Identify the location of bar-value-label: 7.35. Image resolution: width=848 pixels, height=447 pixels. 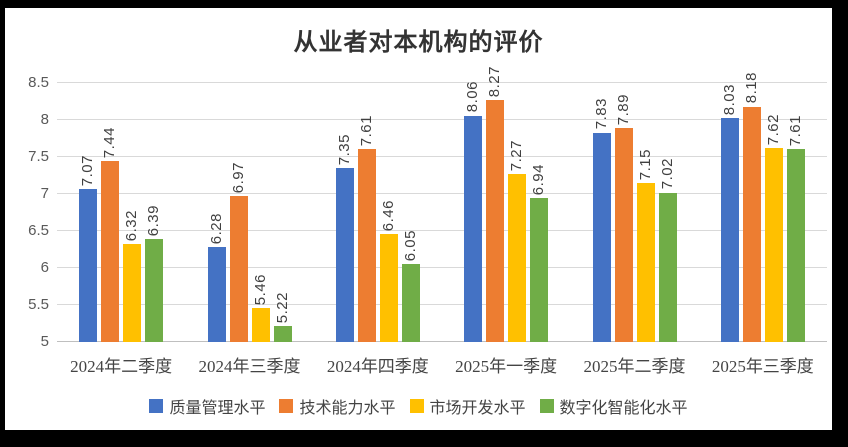
(344, 149).